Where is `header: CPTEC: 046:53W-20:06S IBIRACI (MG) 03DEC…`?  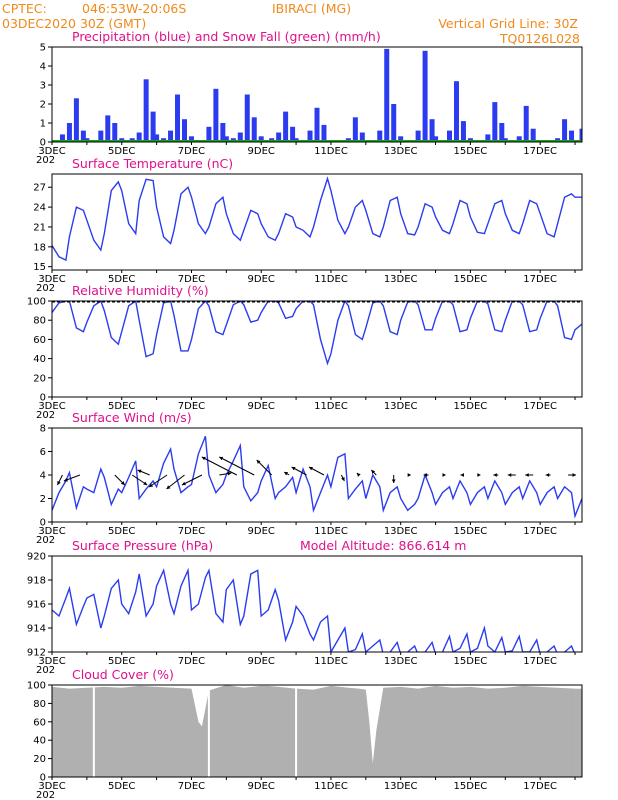
header: CPTEC: 046:53W-20:06S IBIRACI (MG) 03DEC… is located at coordinates (291, 23).